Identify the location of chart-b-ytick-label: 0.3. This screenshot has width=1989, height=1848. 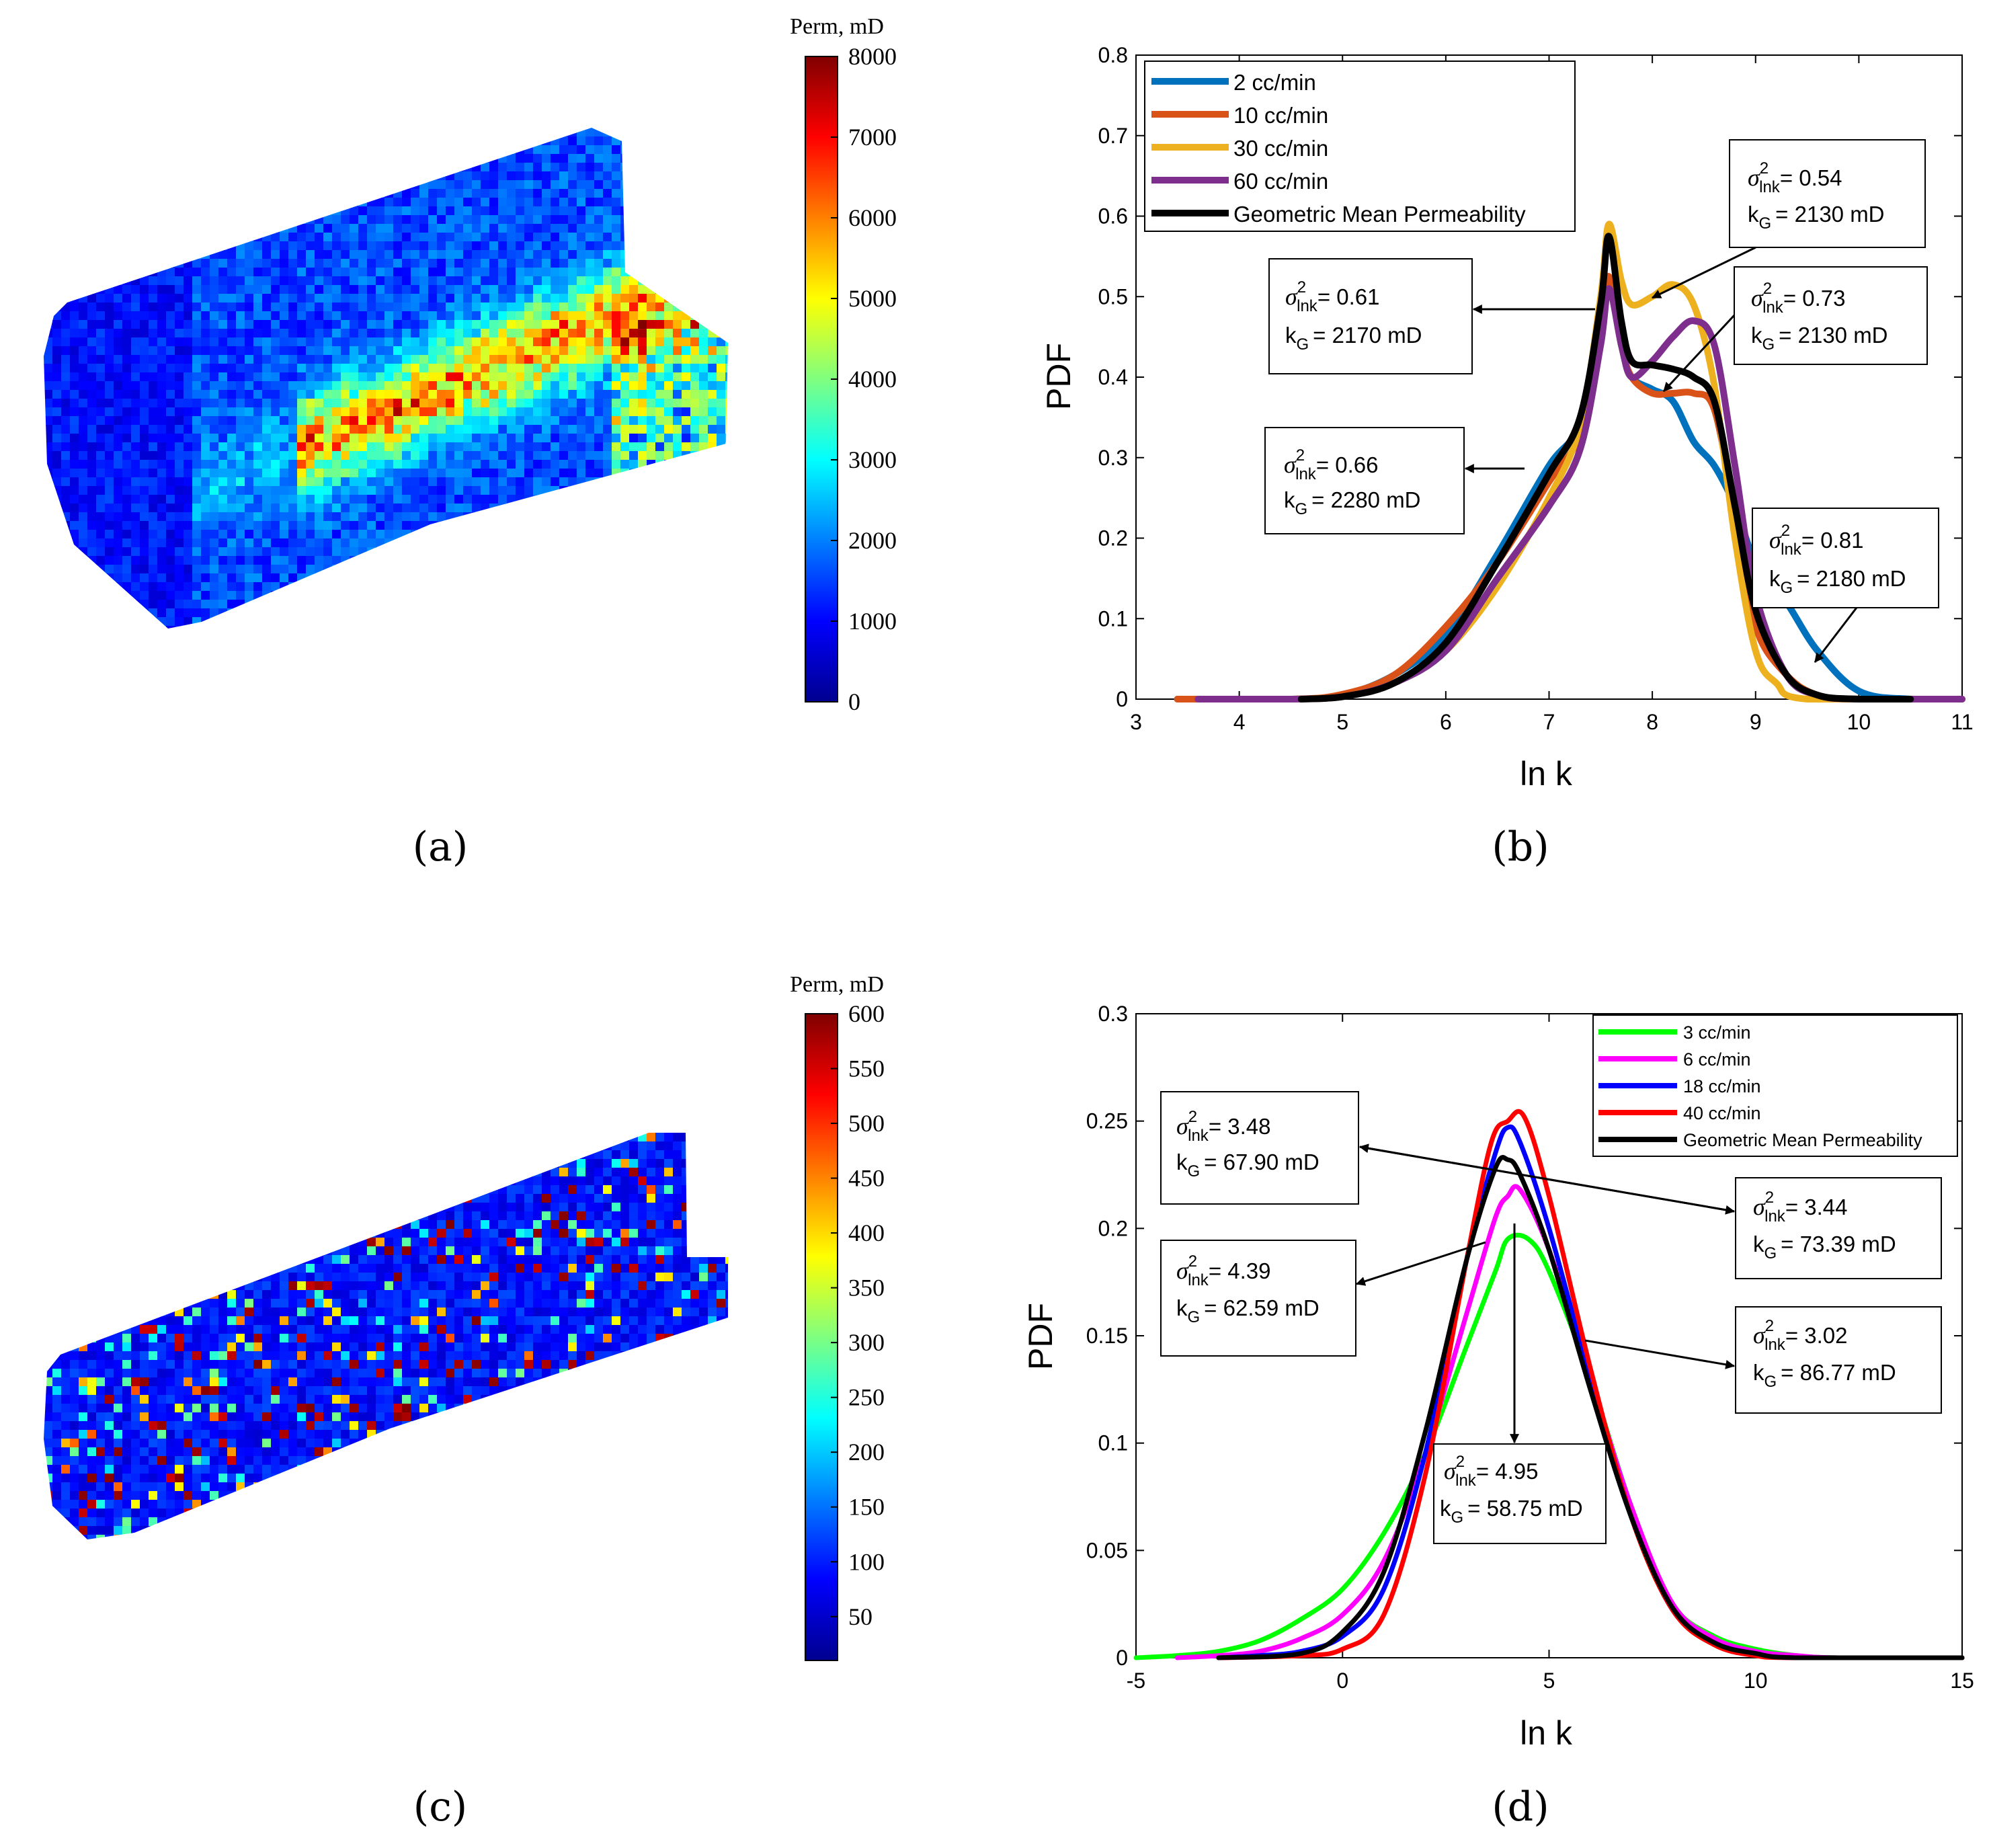
(1113, 458).